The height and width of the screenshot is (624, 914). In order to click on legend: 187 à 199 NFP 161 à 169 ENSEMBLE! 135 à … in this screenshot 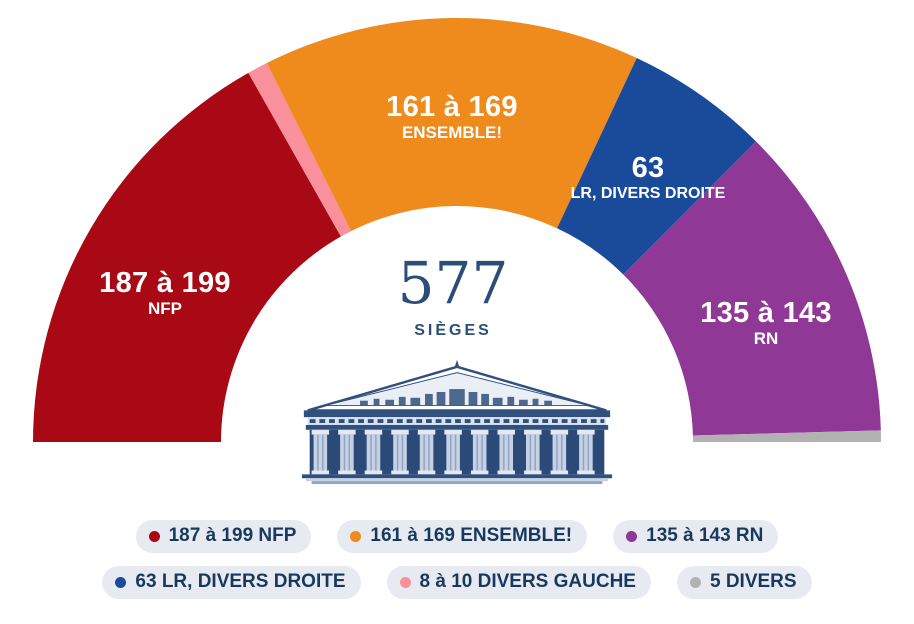, I will do `click(457, 559)`.